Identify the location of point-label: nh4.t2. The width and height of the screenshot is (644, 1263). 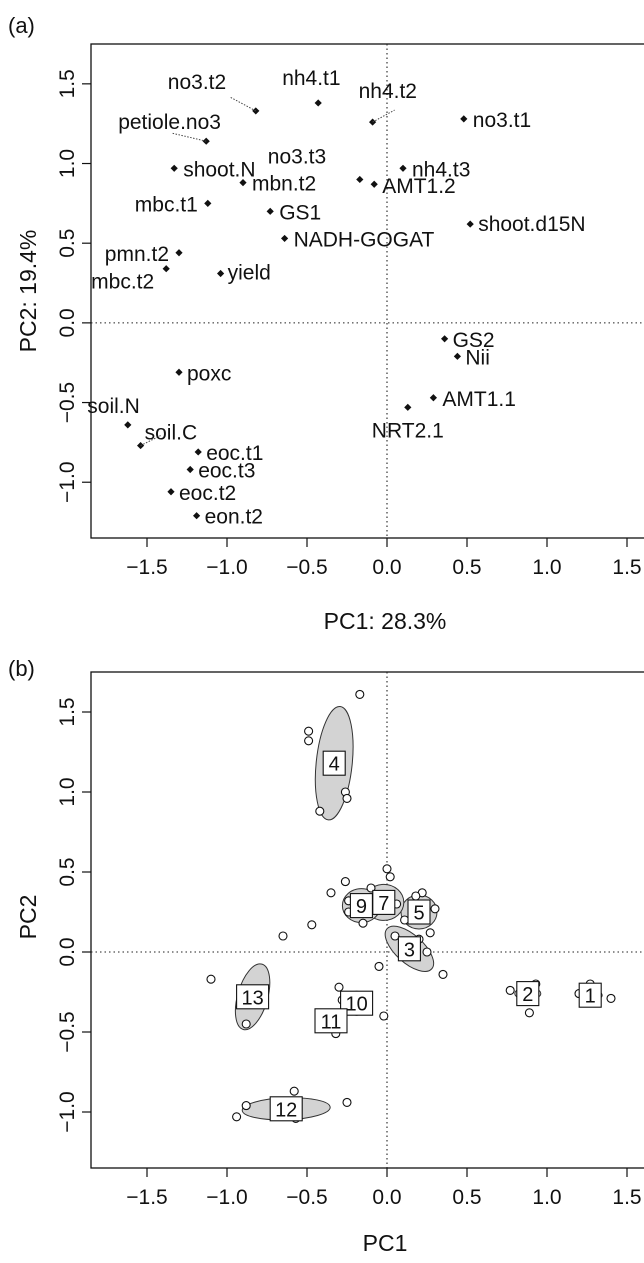
(388, 91).